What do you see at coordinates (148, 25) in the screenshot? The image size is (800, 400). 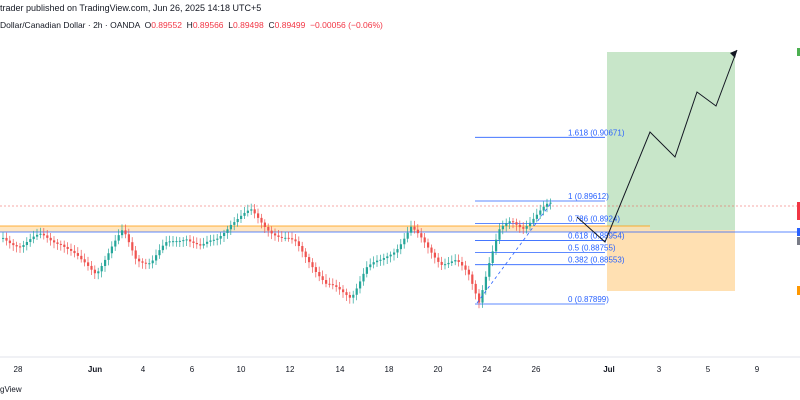 I see `open-label: O` at bounding box center [148, 25].